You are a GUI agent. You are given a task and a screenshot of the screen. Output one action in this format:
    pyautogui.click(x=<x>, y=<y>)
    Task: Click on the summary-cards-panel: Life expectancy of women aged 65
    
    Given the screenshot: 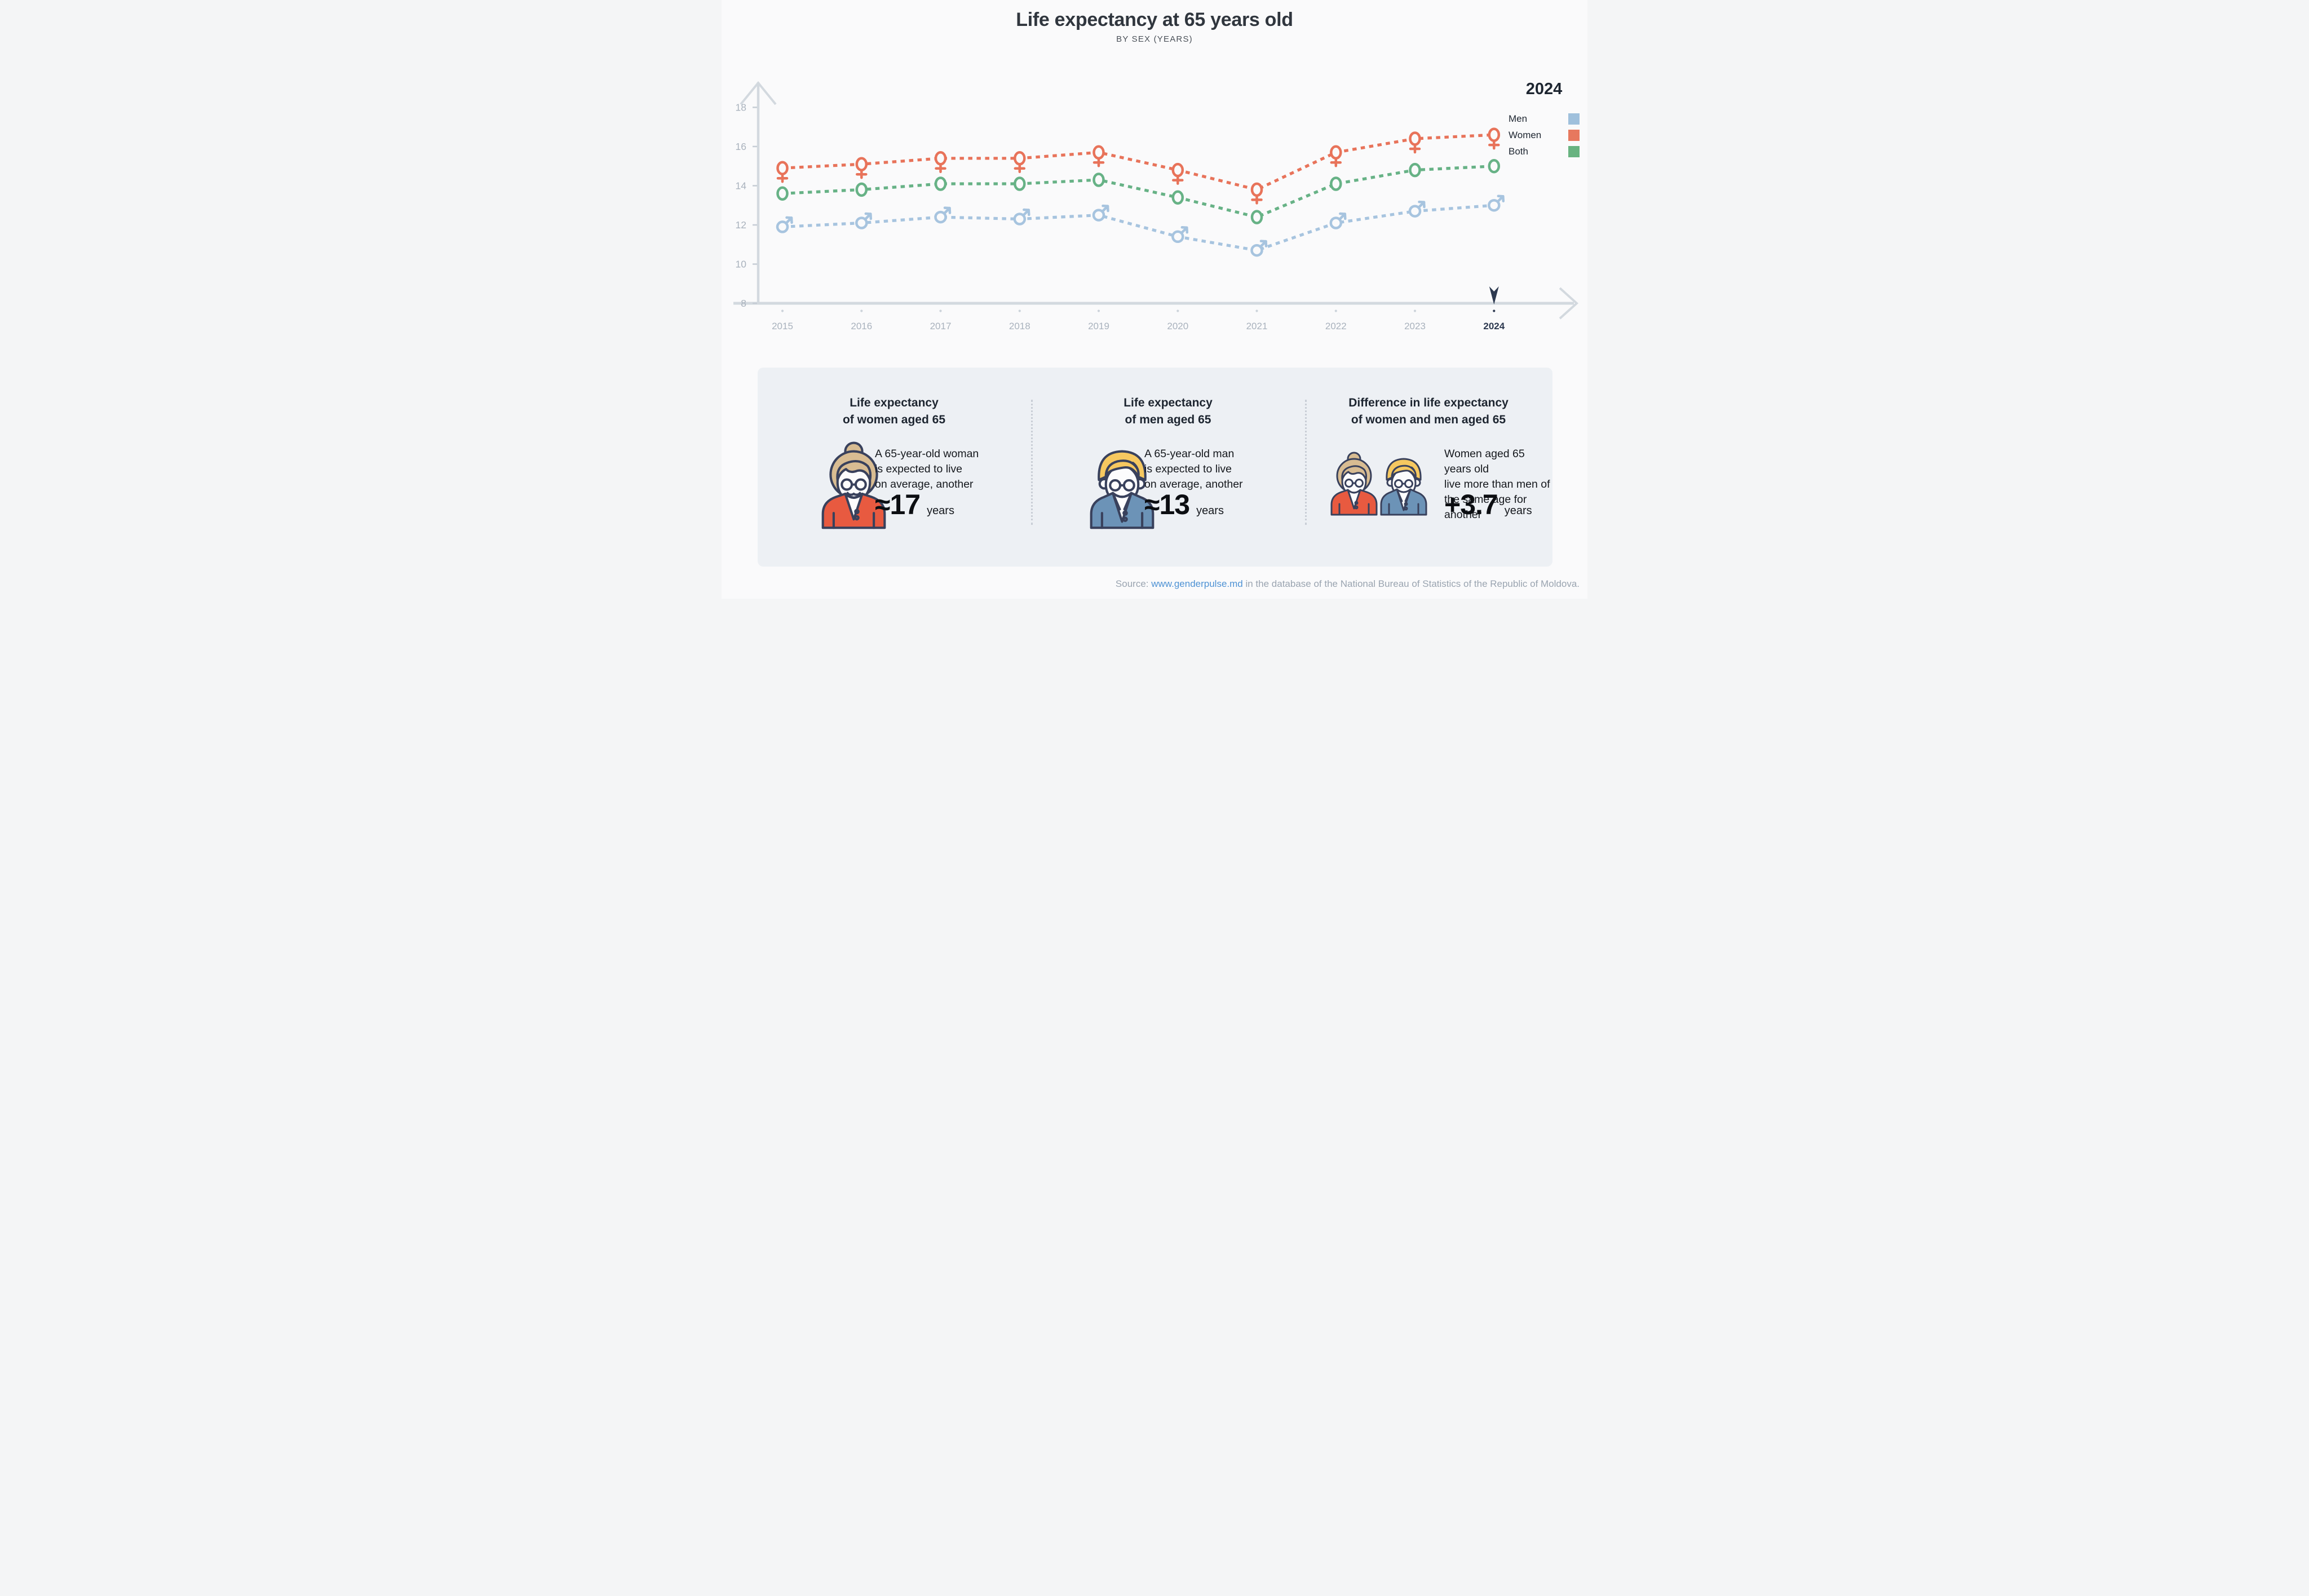 What is the action you would take?
    pyautogui.click(x=1155, y=467)
    